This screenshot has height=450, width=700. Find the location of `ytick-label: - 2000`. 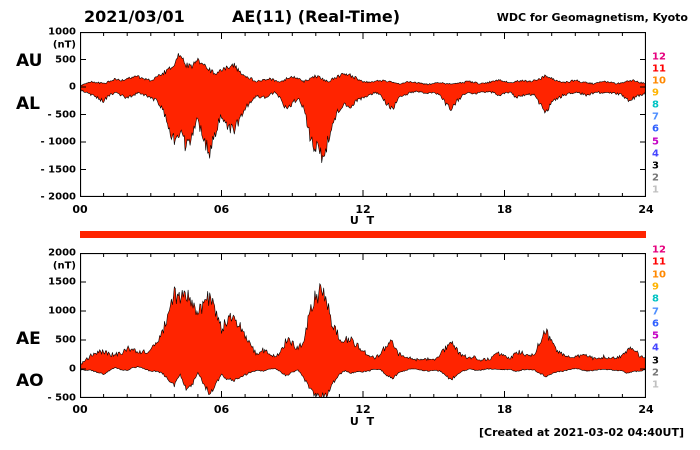

ytick-label: - 2000 is located at coordinates (58, 197).